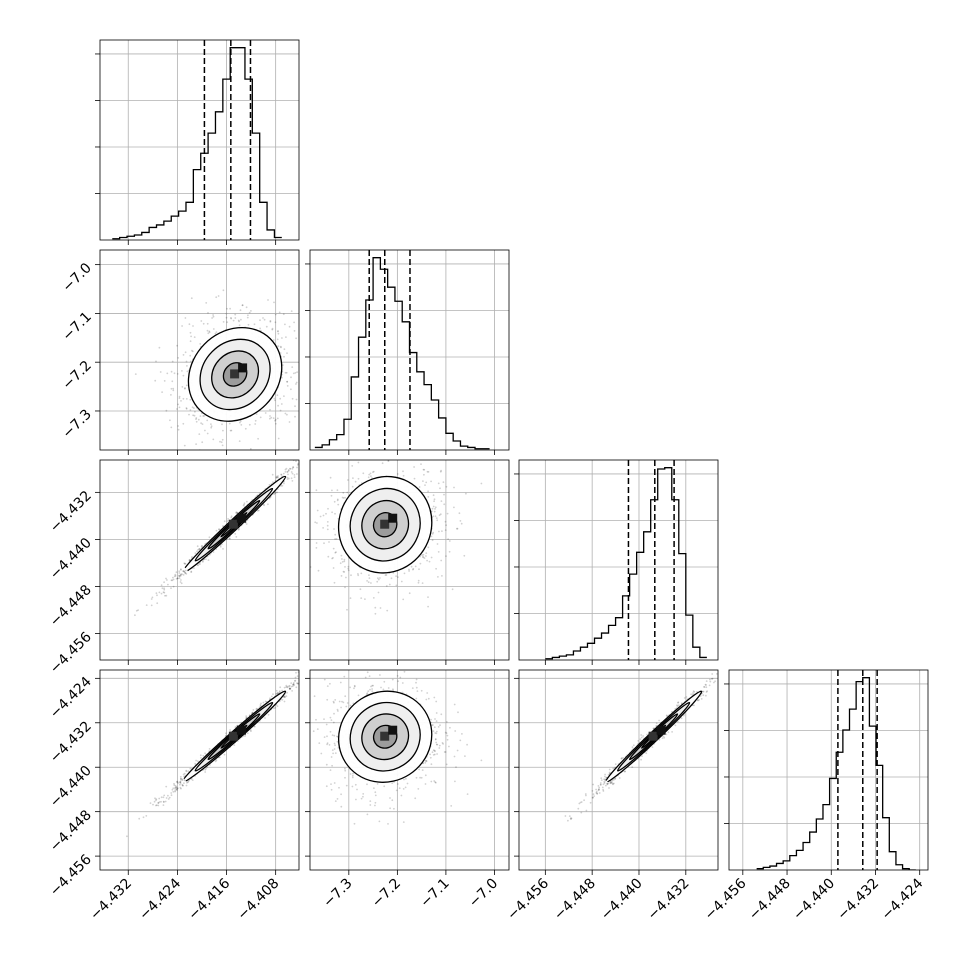 Image resolution: width=970 pixels, height=970 pixels. Describe the element at coordinates (71, 606) in the screenshot. I see `y-tick-label: −4.448` at that location.